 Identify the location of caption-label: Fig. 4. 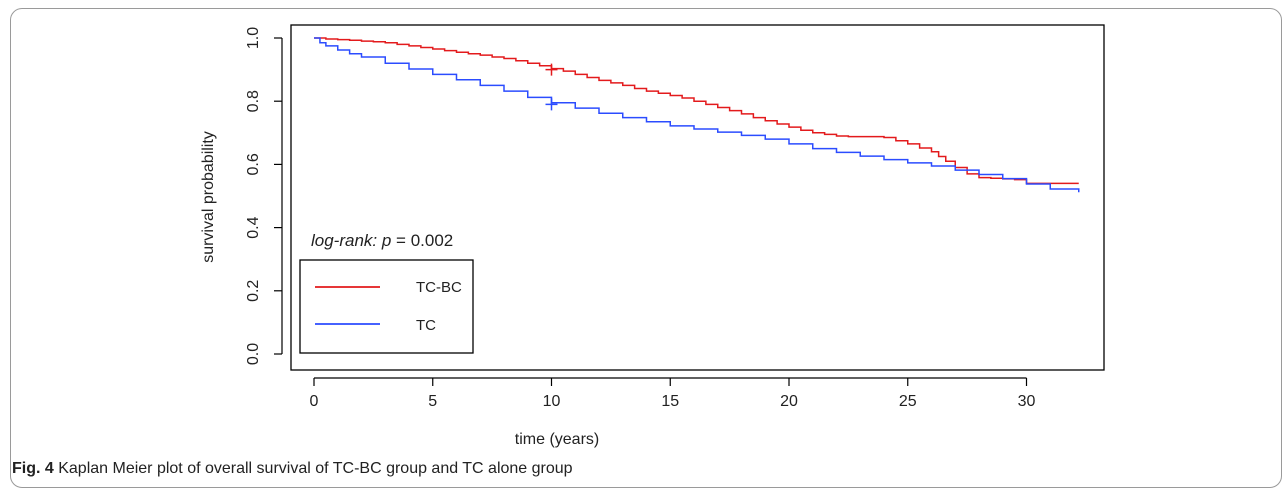
(33, 468).